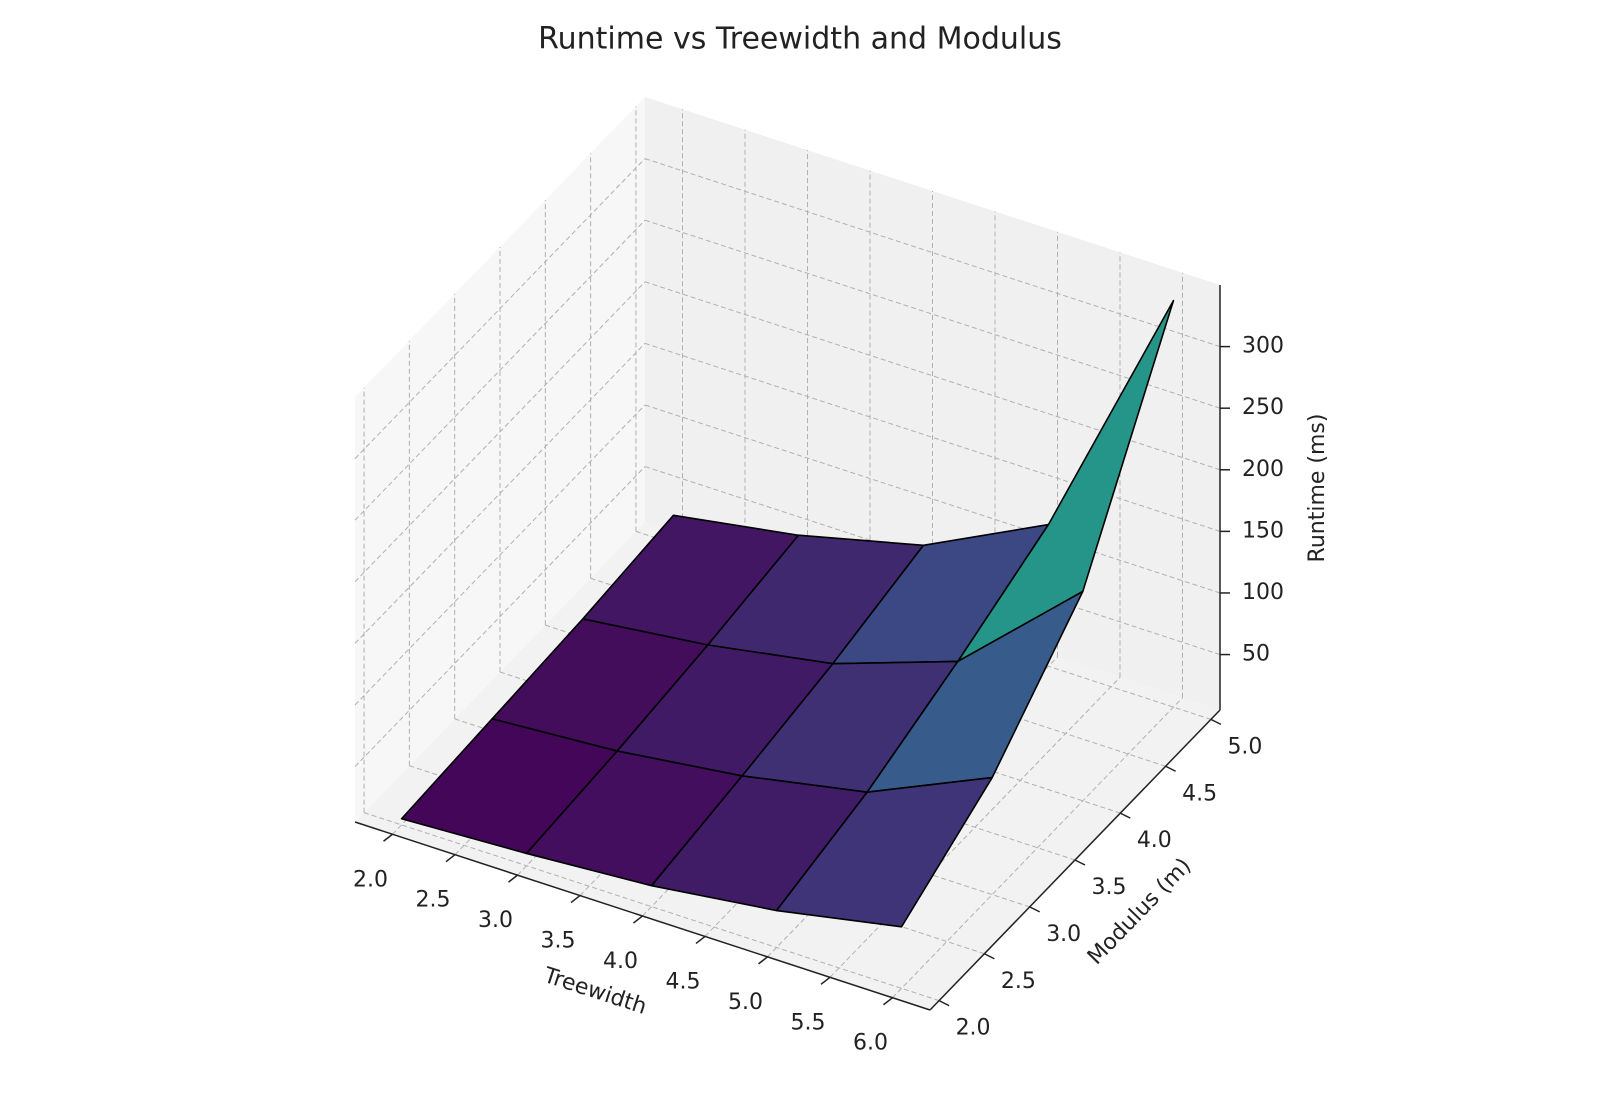 The height and width of the screenshot is (1120, 1600). What do you see at coordinates (973, 1028) in the screenshot?
I see `y-tick-label: 2.0` at bounding box center [973, 1028].